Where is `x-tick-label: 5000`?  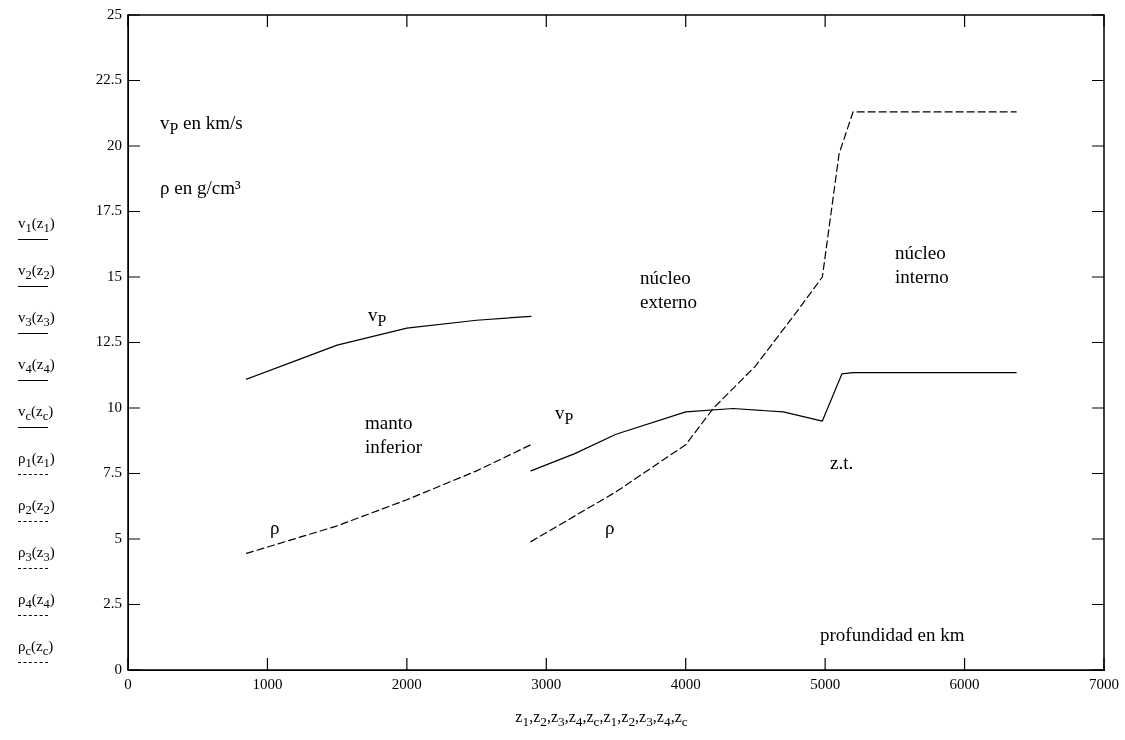 x-tick-label: 5000 is located at coordinates (825, 683).